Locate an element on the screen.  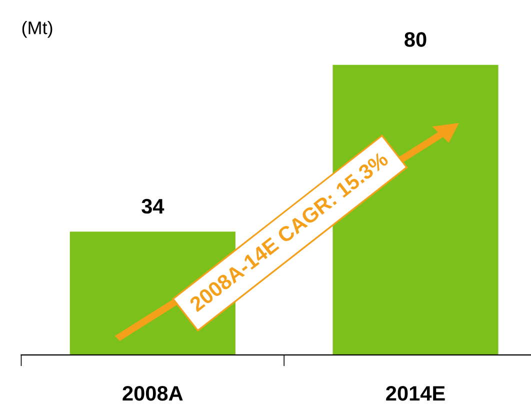
x-tick-label: 2008A is located at coordinates (152, 393).